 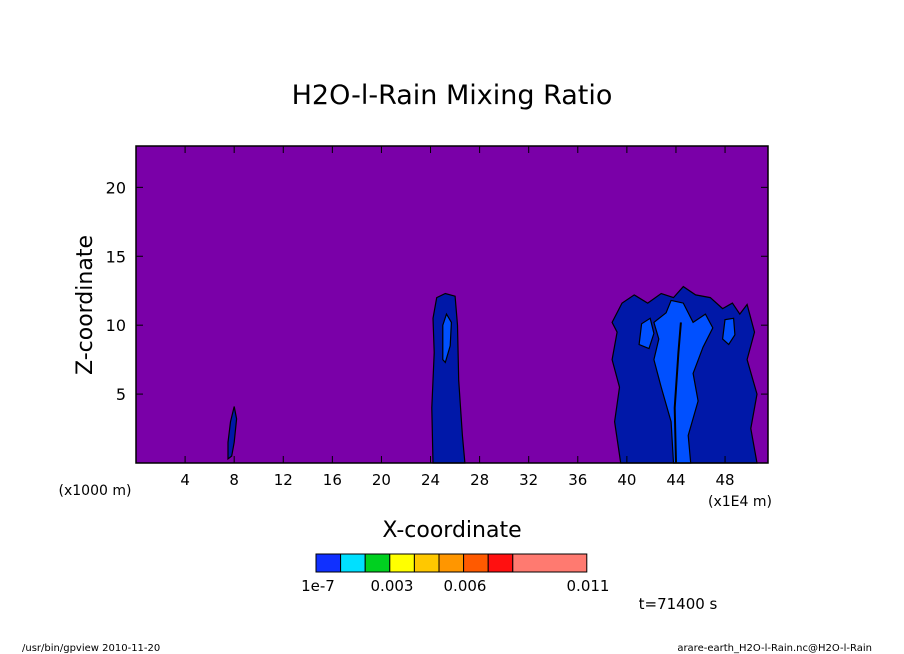 I want to click on color-scale-label: 0.006, so click(x=465, y=586).